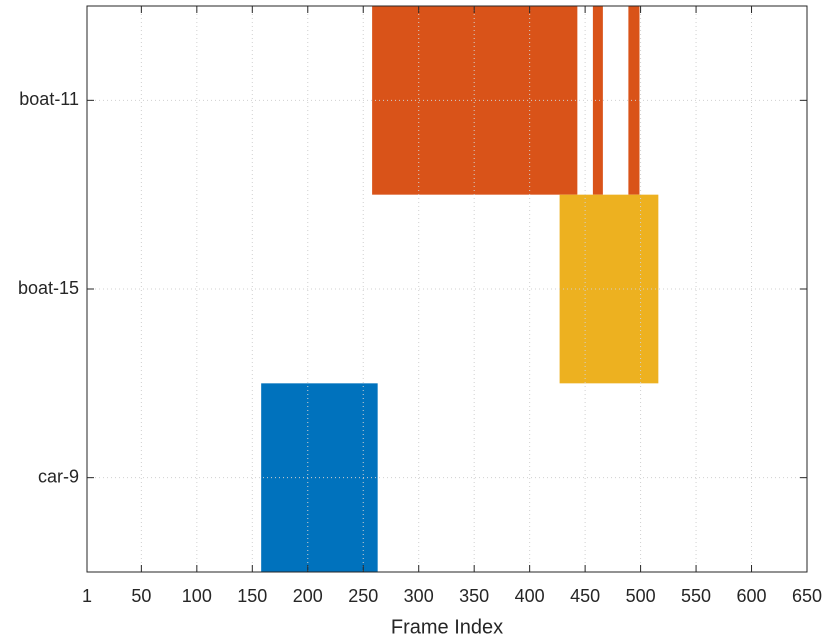 This screenshot has width=830, height=643. What do you see at coordinates (252, 596) in the screenshot?
I see `x-tick-label: 150` at bounding box center [252, 596].